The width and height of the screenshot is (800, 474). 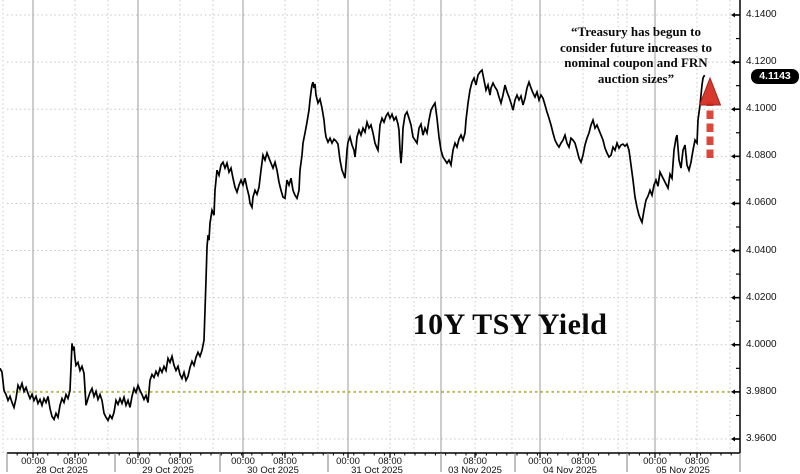 I want to click on y-axis-label: 4.0600, so click(x=761, y=203).